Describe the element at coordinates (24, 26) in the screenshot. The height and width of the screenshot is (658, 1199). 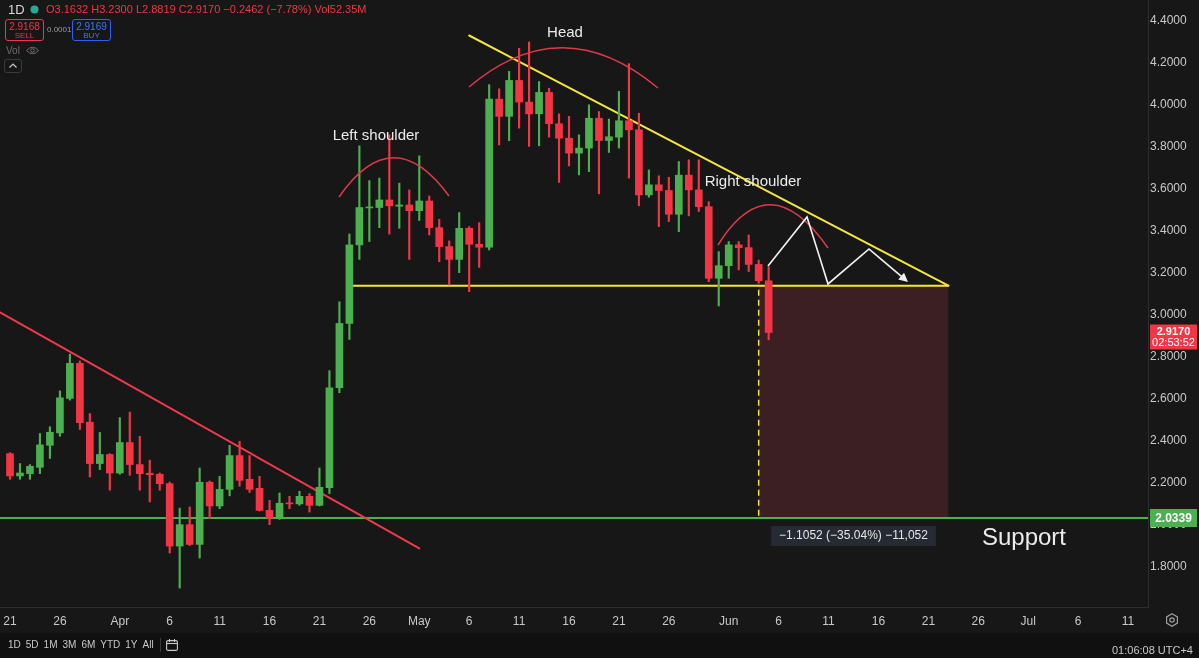
I see `annotation: 2.9168` at that location.